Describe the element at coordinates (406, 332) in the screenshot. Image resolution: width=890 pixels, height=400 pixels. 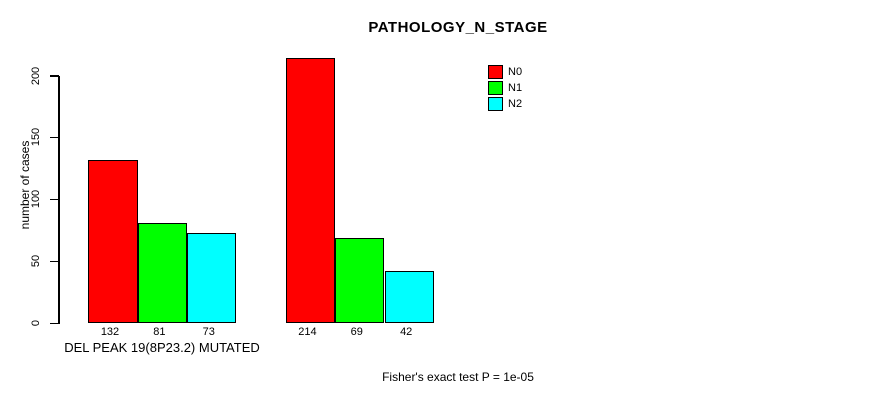
I see `bar-value-label: 42` at that location.